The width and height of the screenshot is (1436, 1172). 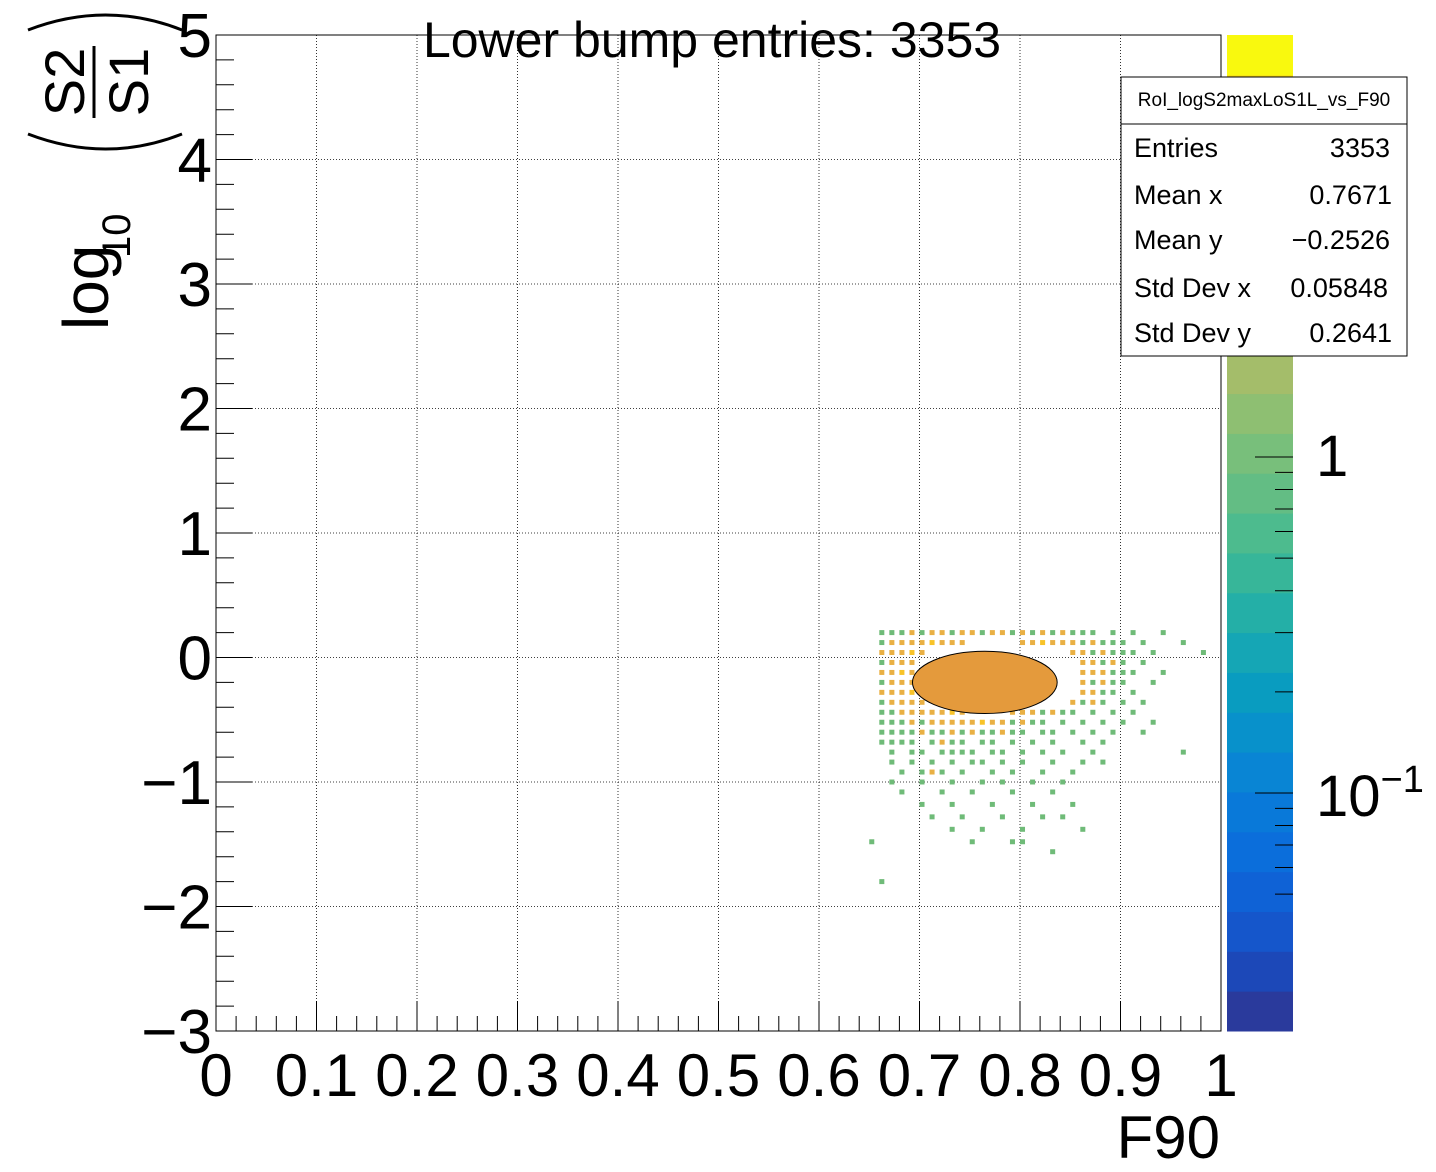 What do you see at coordinates (316, 1075) in the screenshot?
I see `x-tick-label: 0.1` at bounding box center [316, 1075].